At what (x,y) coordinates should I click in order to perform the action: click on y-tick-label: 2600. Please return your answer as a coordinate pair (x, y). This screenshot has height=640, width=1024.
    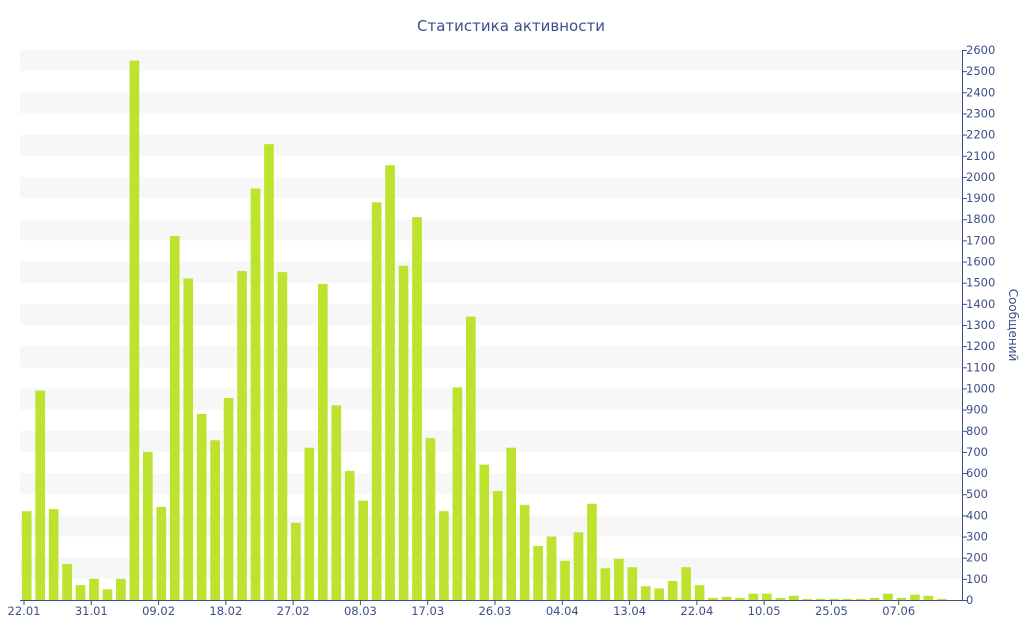
    Looking at the image, I should click on (980, 50).